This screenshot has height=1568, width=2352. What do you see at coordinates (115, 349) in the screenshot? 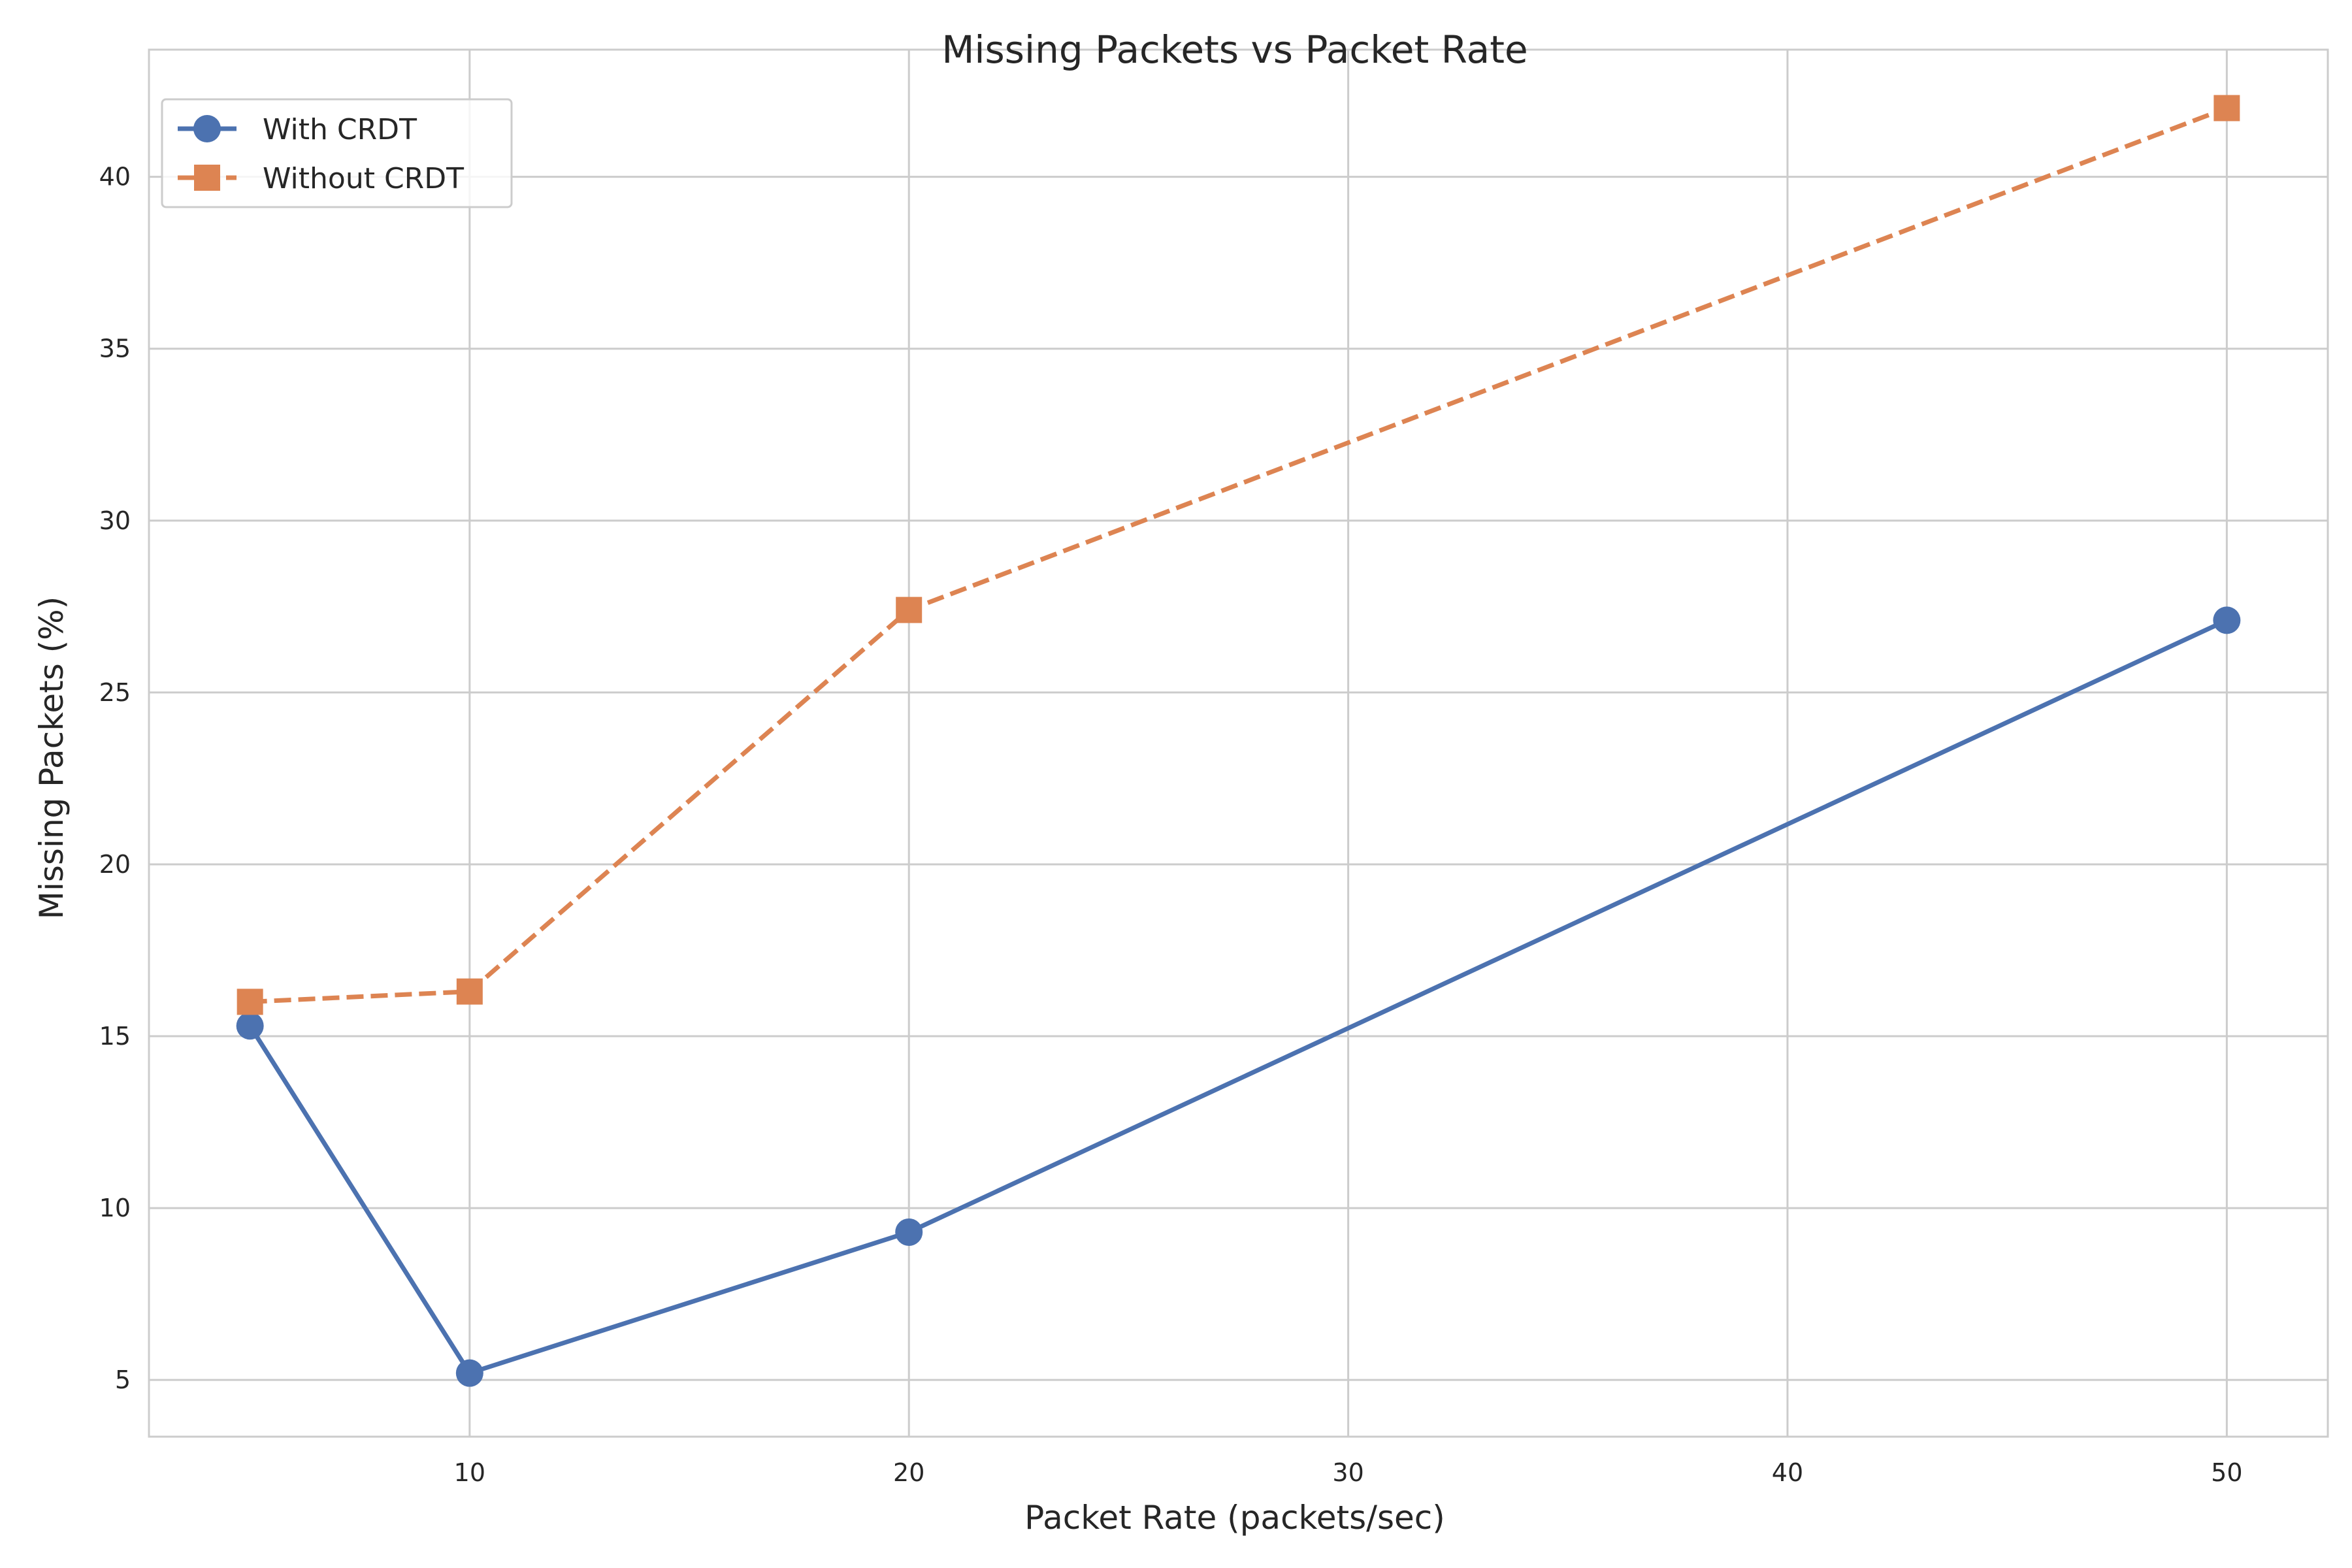
I see `y-tick-label: 35` at bounding box center [115, 349].